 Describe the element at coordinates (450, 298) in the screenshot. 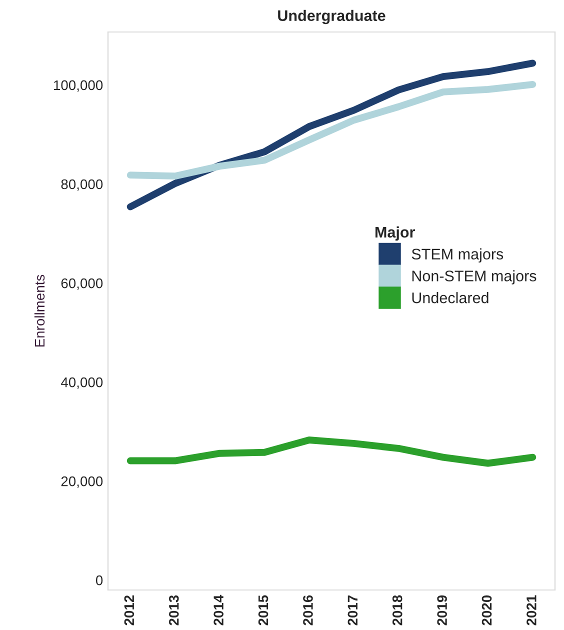

I see `legend-label: Undeclared` at that location.